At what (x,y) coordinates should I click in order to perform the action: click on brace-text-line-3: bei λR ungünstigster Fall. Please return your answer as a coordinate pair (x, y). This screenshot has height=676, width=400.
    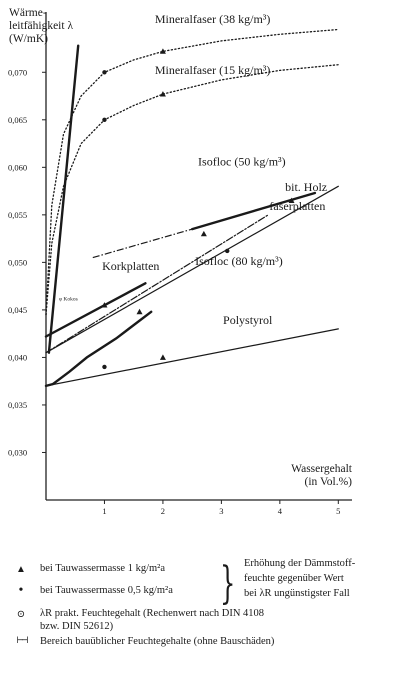
    Looking at the image, I should click on (297, 593).